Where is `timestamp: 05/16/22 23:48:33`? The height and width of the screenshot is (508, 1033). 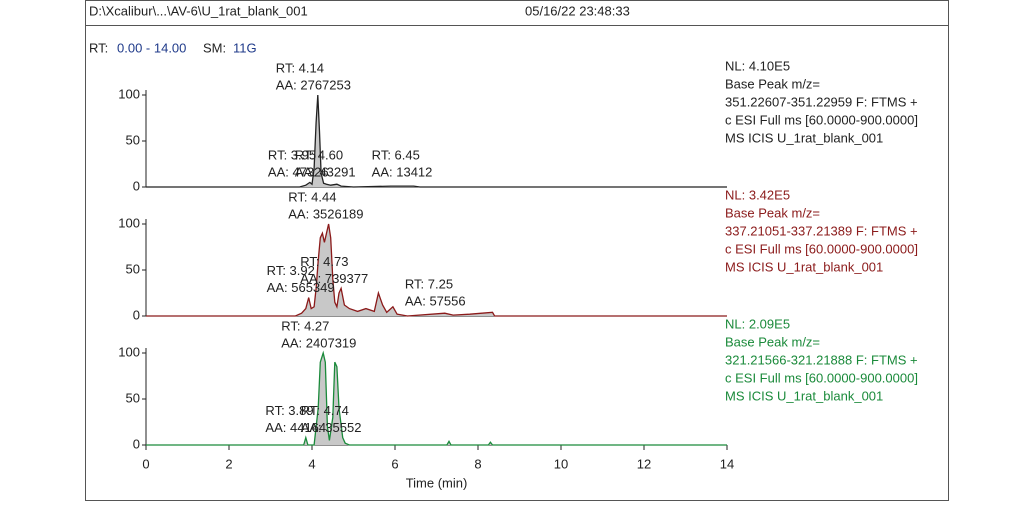
timestamp: 05/16/22 23:48:33 is located at coordinates (577, 10).